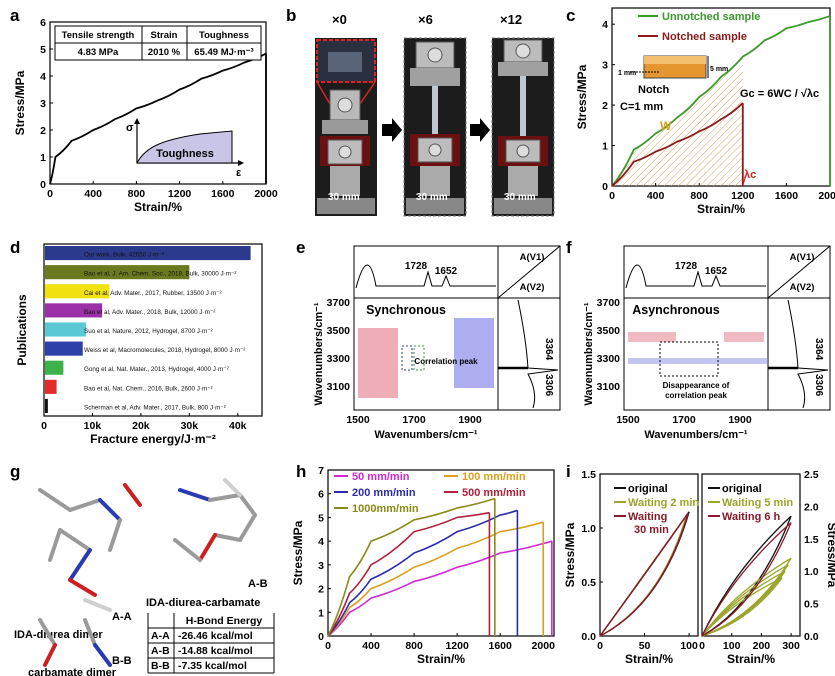 The image size is (835, 676). I want to click on a-xtick: 0, so click(50, 194).